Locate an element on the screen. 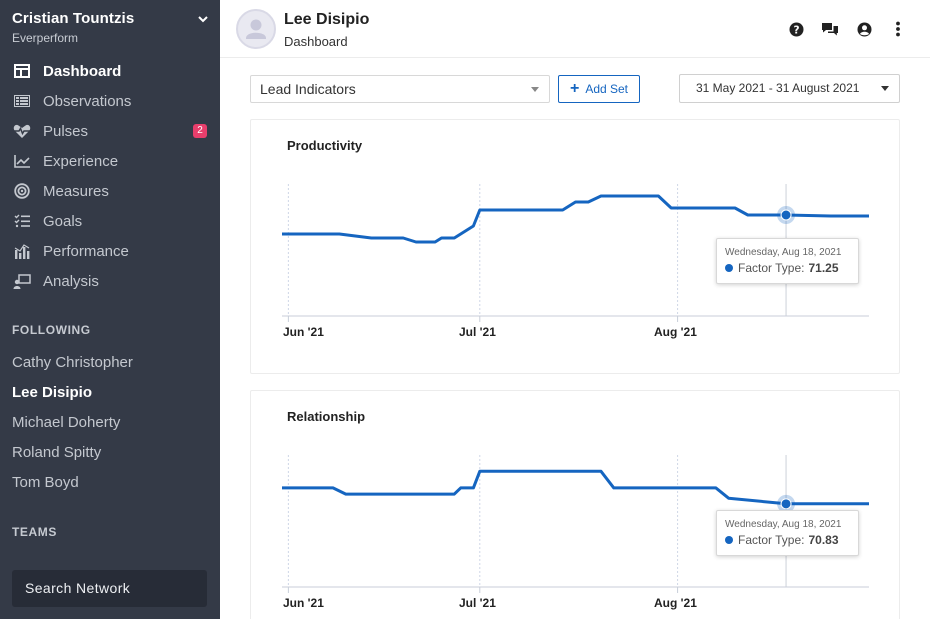  indicator-set-select: Lead Indicators is located at coordinates (400, 89).